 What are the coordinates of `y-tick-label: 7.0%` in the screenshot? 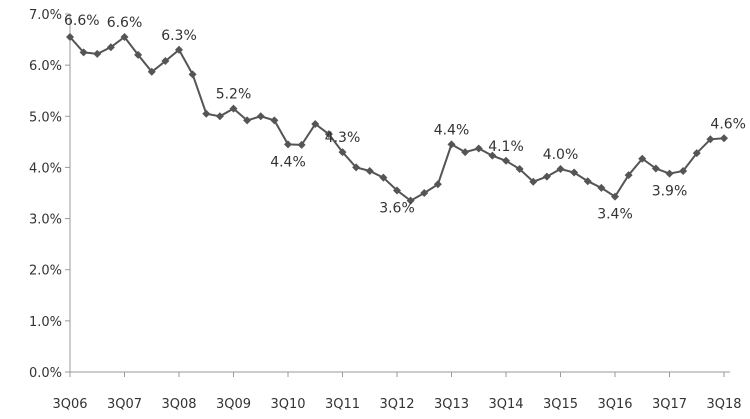 It's located at (45, 15).